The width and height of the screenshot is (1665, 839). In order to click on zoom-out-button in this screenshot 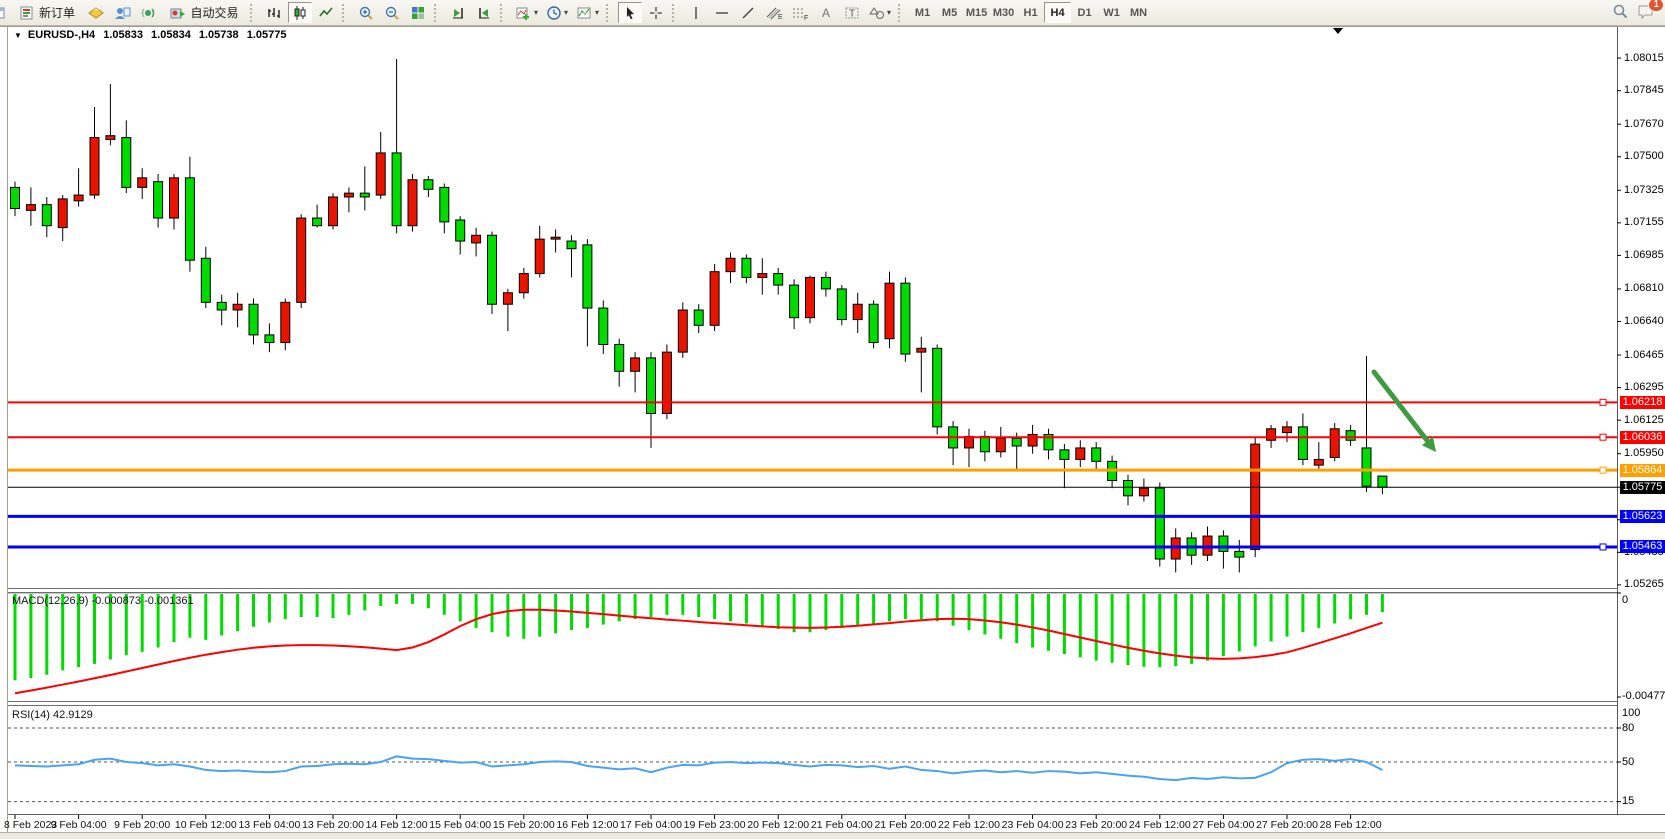, I will do `click(392, 12)`.